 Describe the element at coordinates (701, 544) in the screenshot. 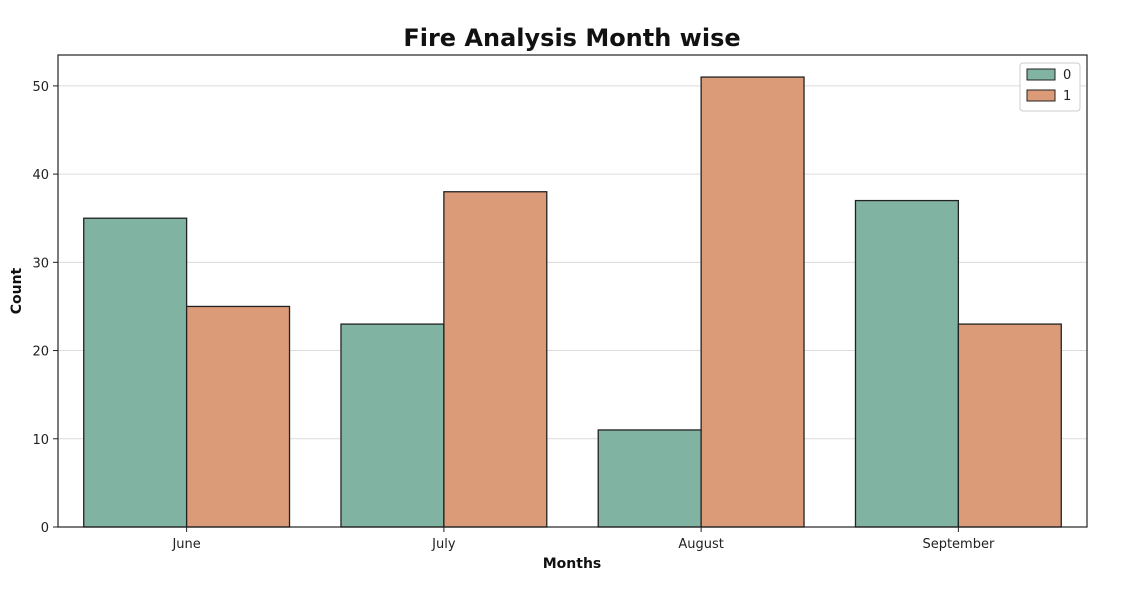

I see `x-tick-label: August` at that location.